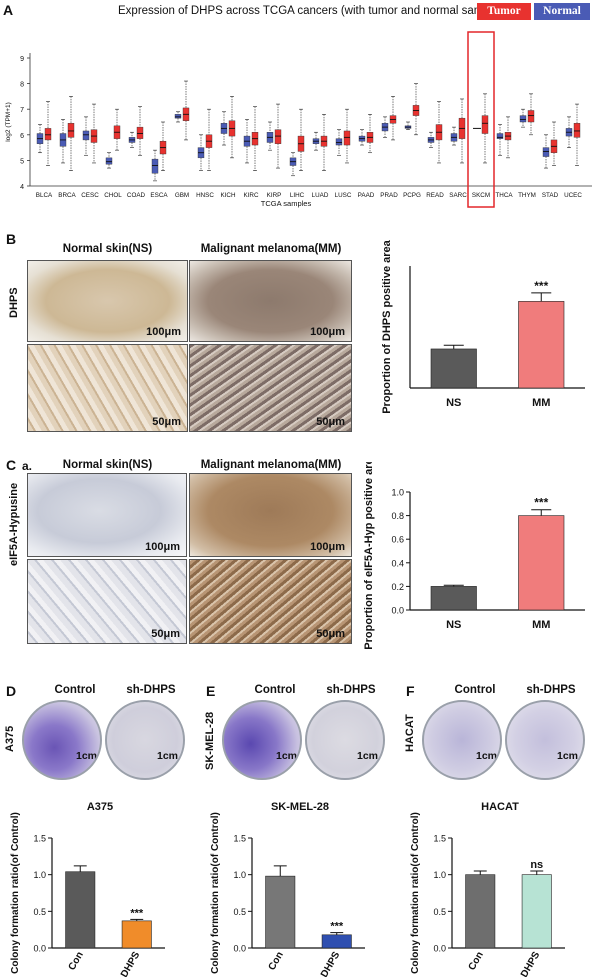  I want to click on x-tick-label: PCPG, so click(412, 195).